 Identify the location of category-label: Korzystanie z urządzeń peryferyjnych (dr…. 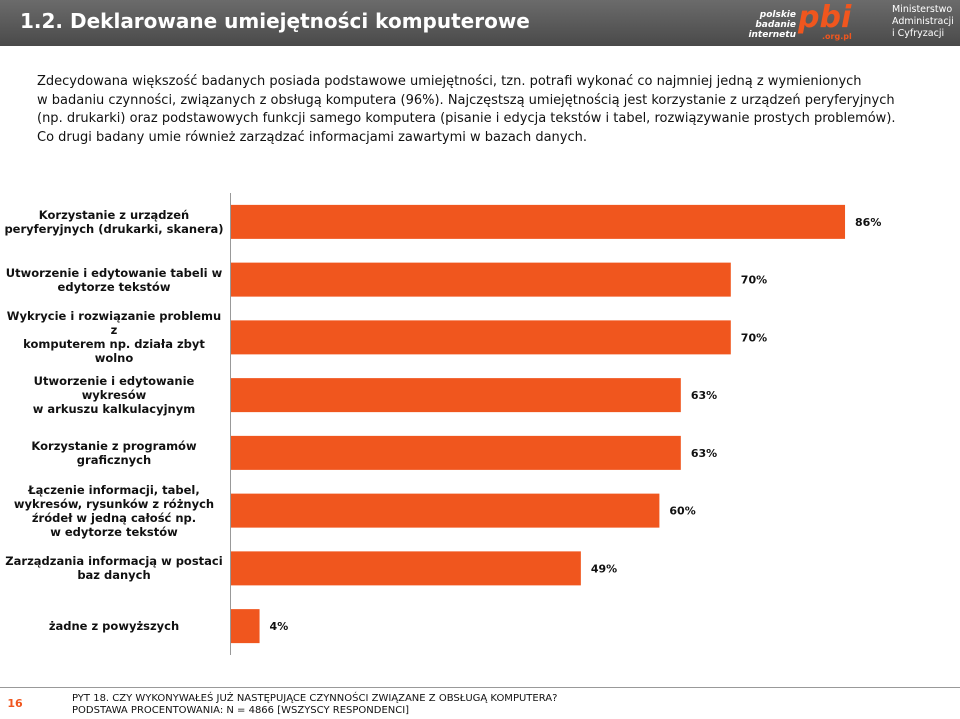
(114, 221).